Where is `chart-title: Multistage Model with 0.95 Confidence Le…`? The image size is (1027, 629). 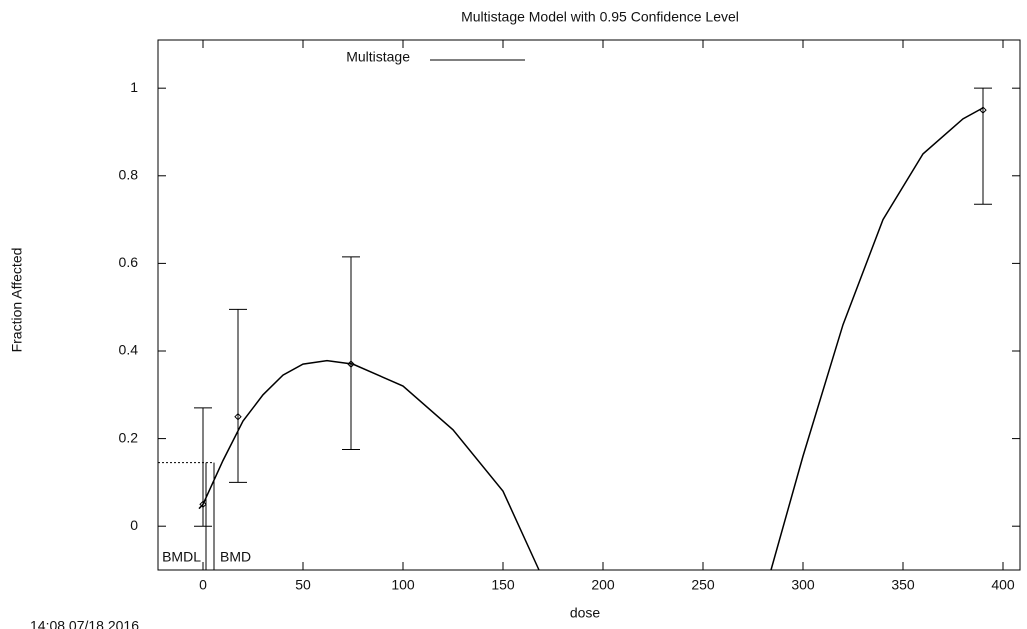 chart-title: Multistage Model with 0.95 Confidence Le… is located at coordinates (600, 17).